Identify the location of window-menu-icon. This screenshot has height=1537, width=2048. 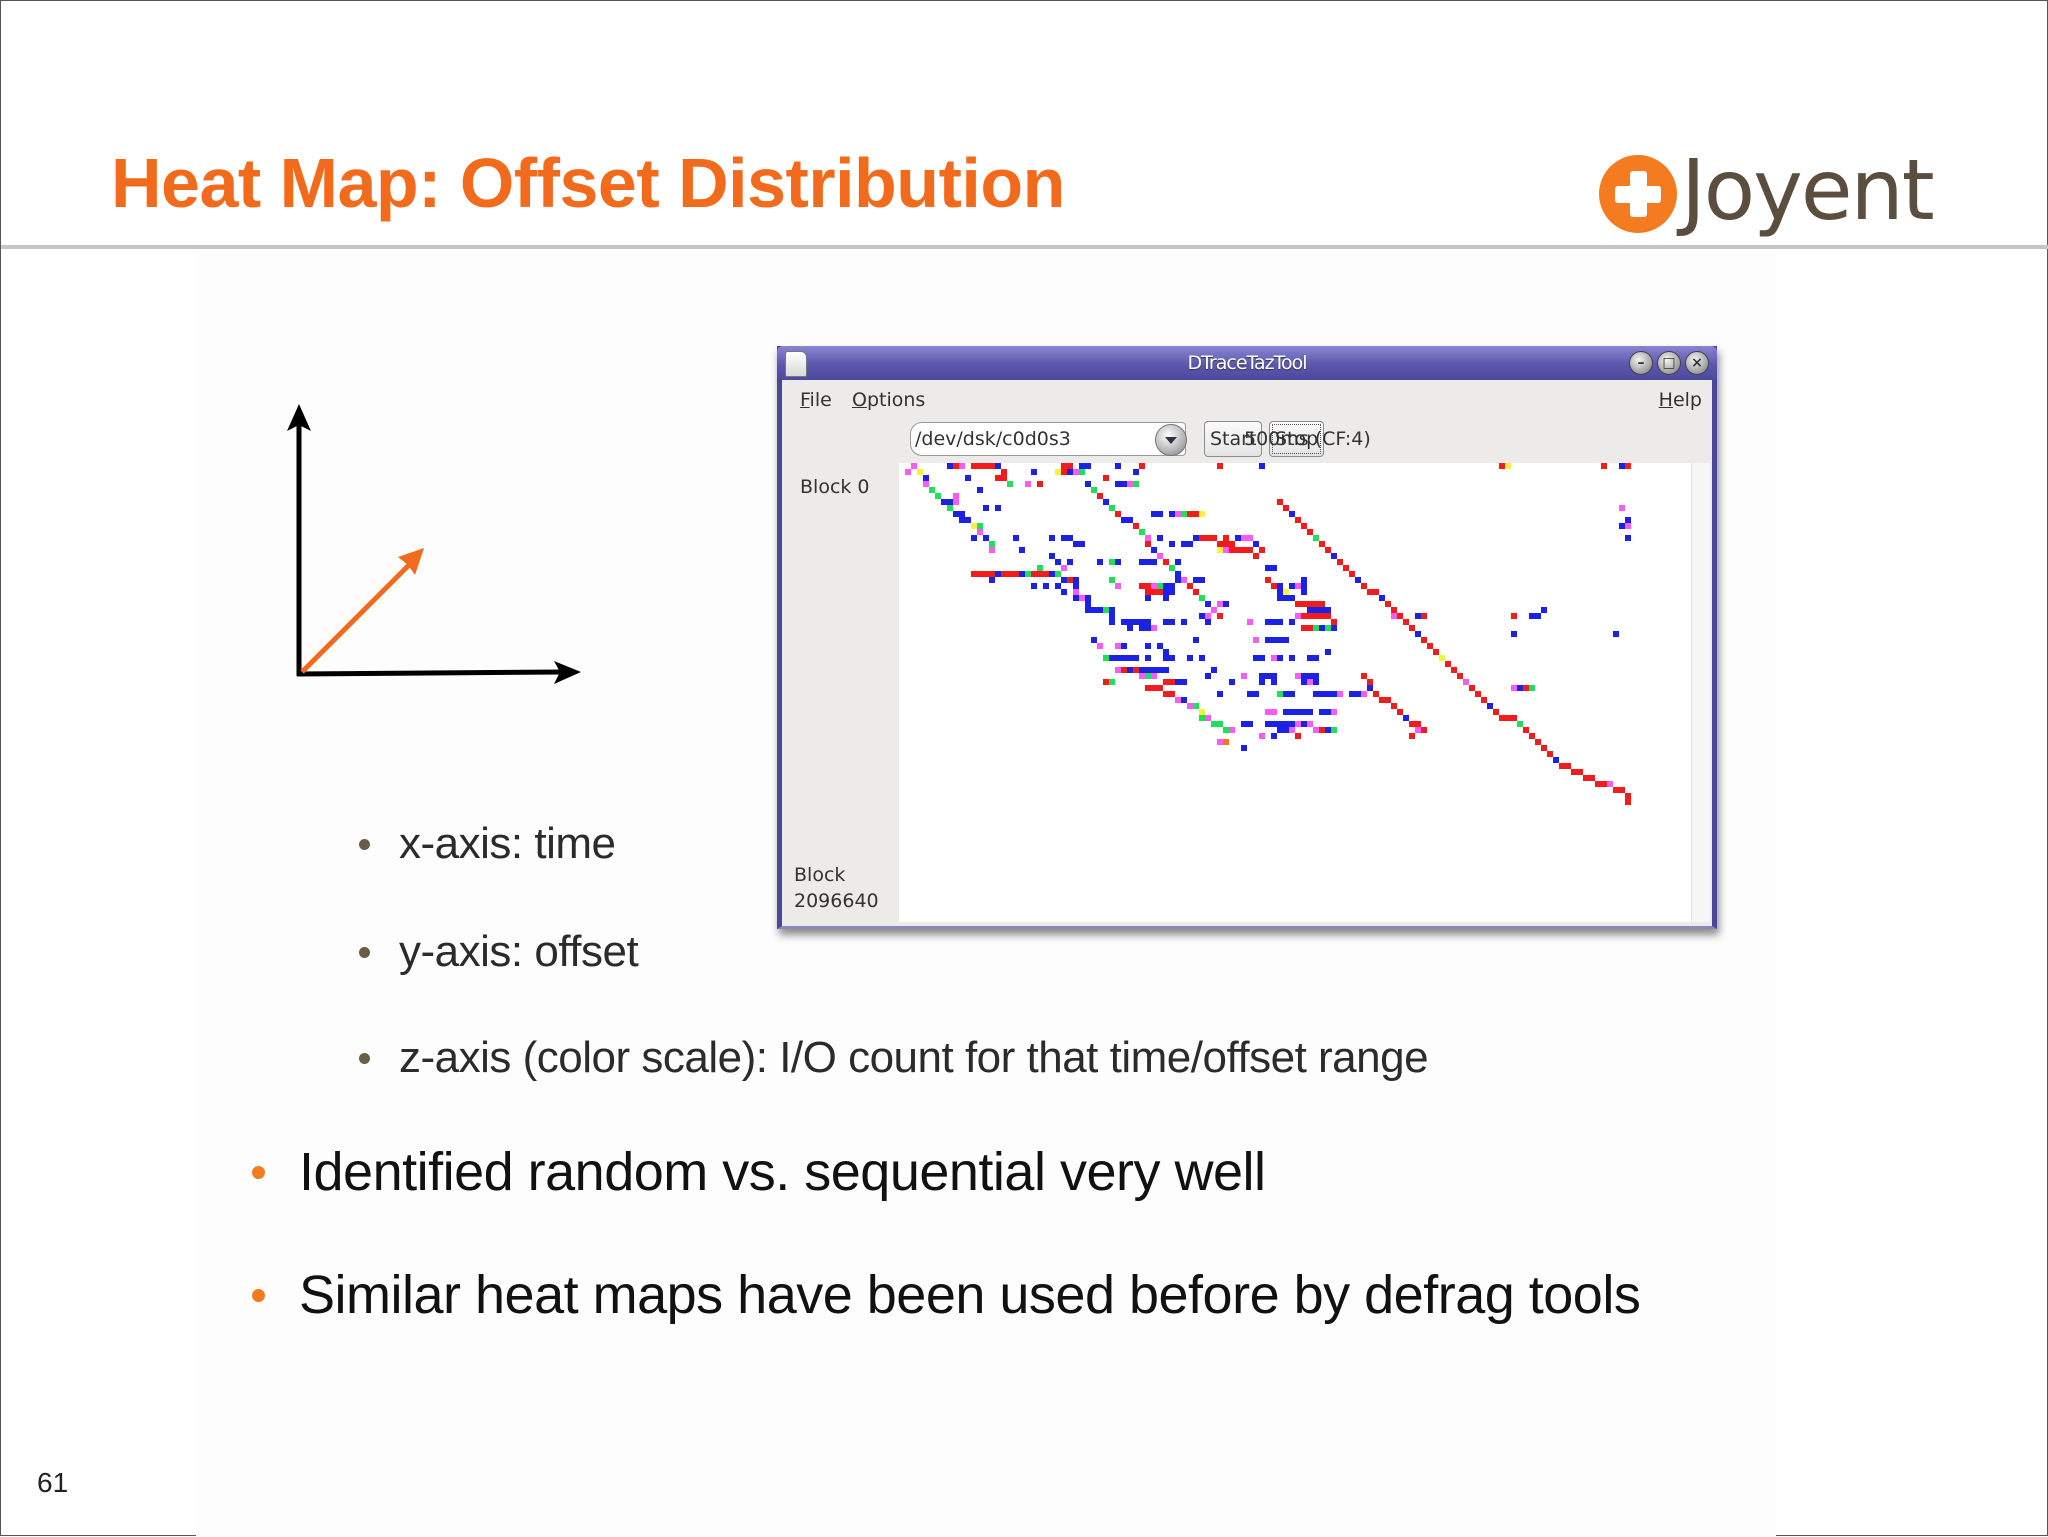
(796, 364).